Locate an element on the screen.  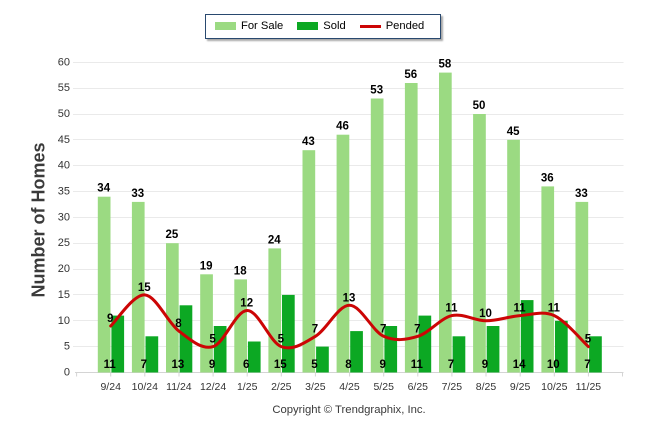
svg-text: 36 is located at coordinates (547, 178).